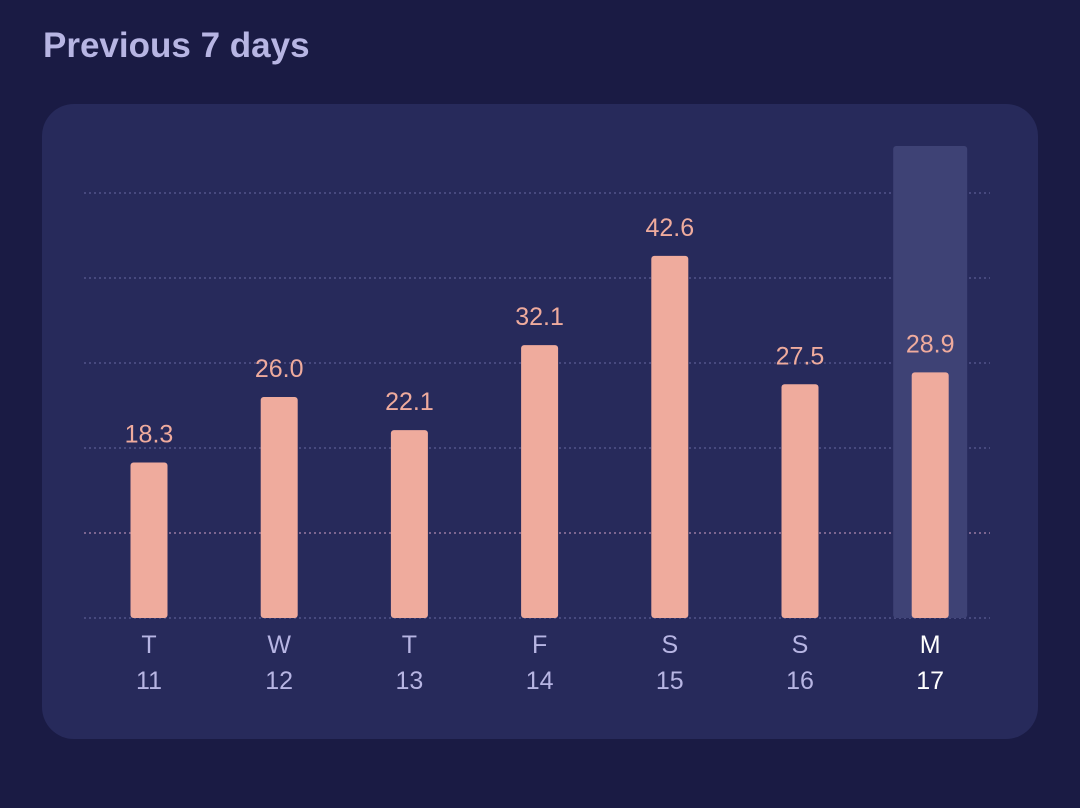 The height and width of the screenshot is (808, 1080). I want to click on x-axis-labels: T 11 W 12 T 13 F 14 S 15 S 16 M 17, so click(540, 663).